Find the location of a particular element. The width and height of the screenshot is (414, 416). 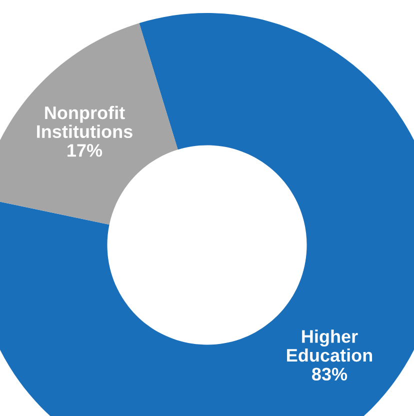

data-label: 17% is located at coordinates (85, 150).